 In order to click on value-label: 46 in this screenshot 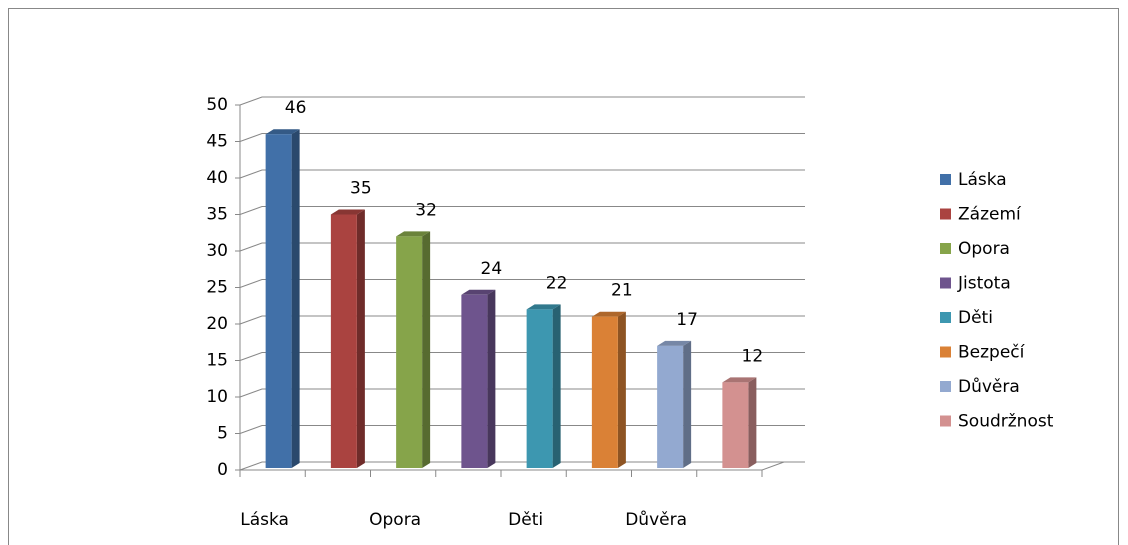, I will do `click(296, 108)`.